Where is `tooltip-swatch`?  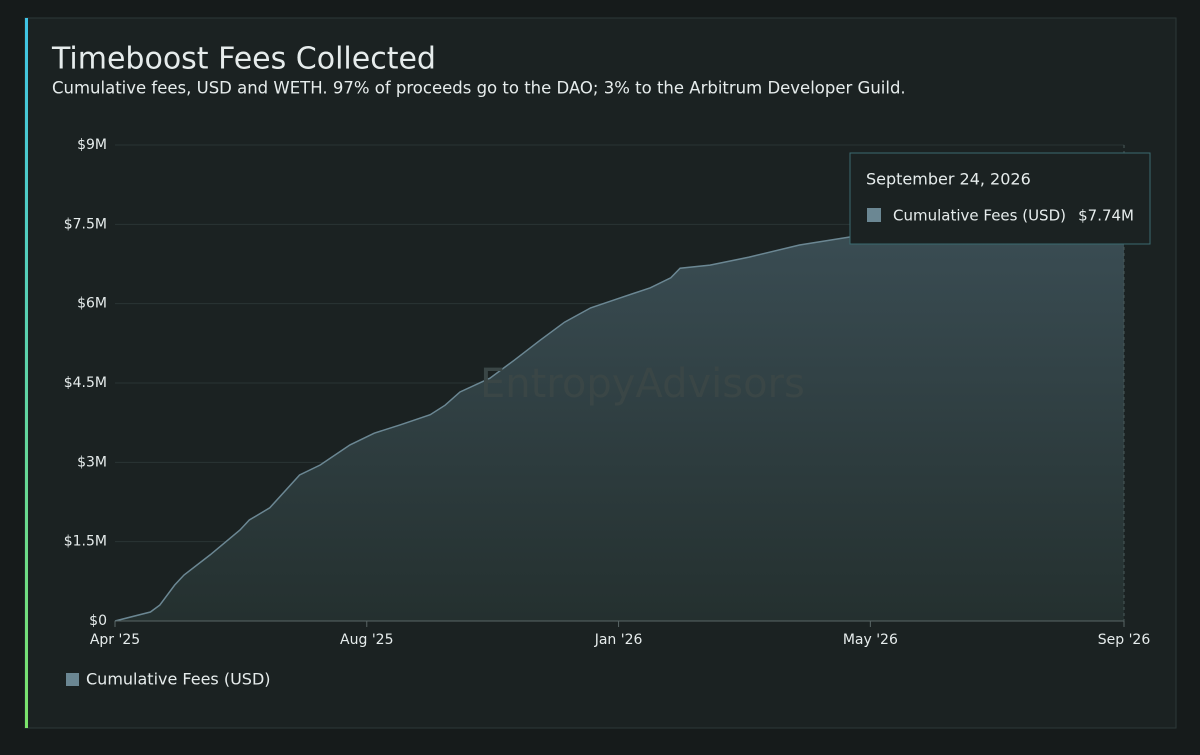
tooltip-swatch is located at coordinates (874, 215).